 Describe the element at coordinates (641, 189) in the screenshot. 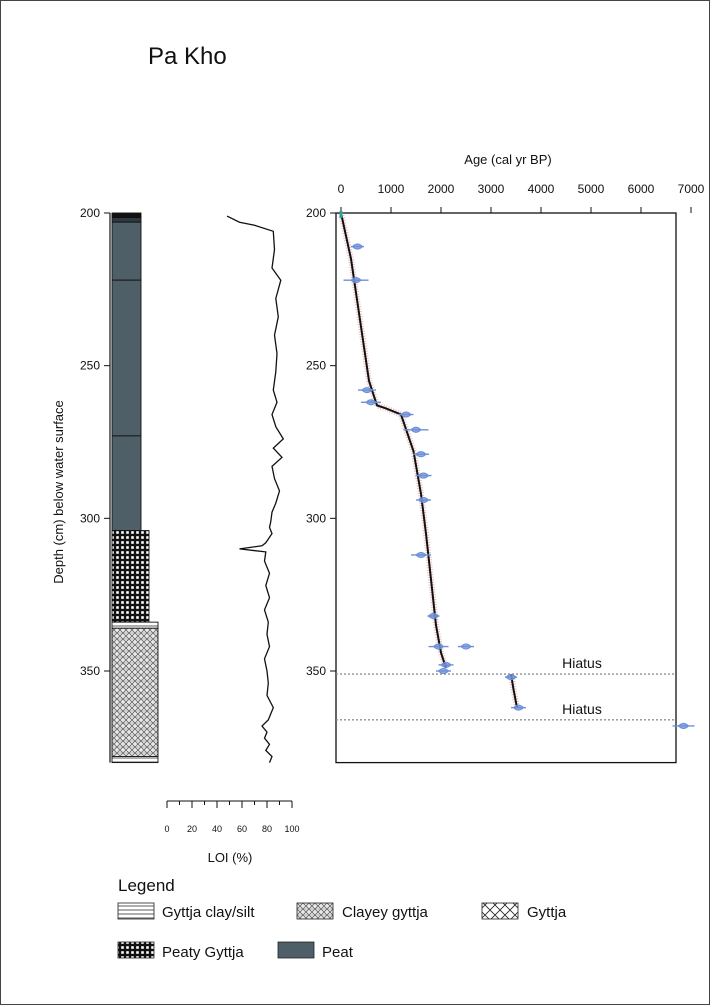

I see `age-tick-label-6000: 6000` at that location.